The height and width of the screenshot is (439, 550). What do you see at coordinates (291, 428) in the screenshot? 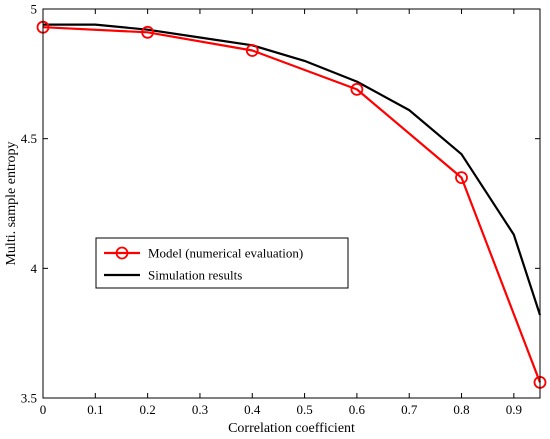
I see `x-axis-title: Correlation coefficient` at bounding box center [291, 428].